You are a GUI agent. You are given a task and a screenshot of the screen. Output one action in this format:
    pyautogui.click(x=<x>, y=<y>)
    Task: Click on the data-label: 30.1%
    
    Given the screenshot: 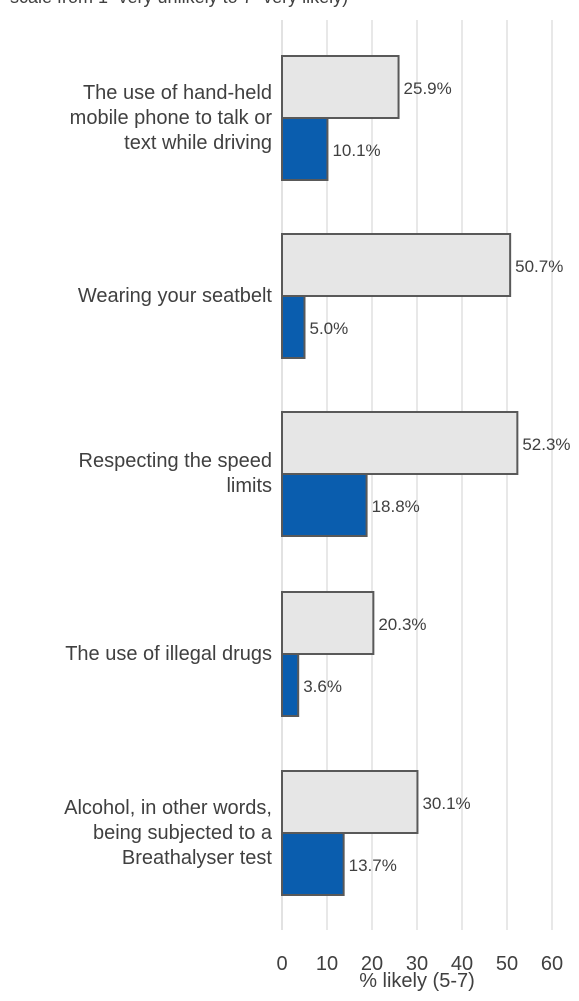 What is the action you would take?
    pyautogui.click(x=446, y=803)
    